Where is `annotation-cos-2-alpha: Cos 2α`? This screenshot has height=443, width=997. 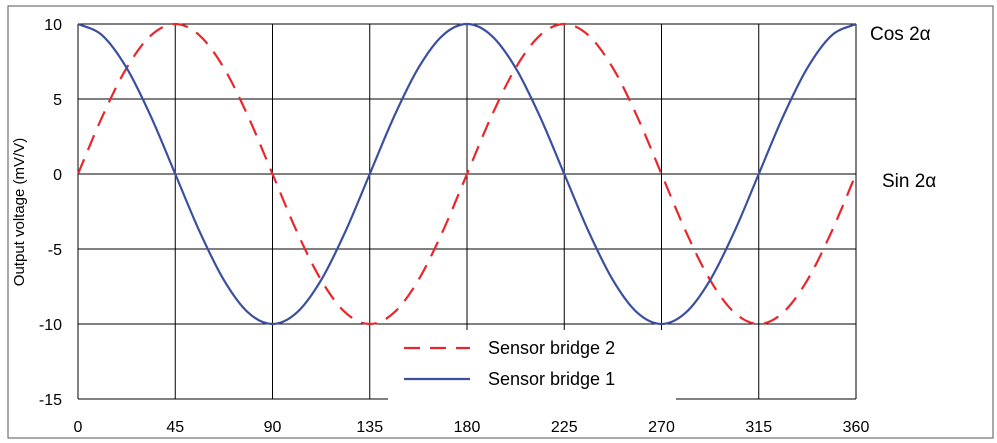
annotation-cos-2-alpha: Cos 2α is located at coordinates (900, 34).